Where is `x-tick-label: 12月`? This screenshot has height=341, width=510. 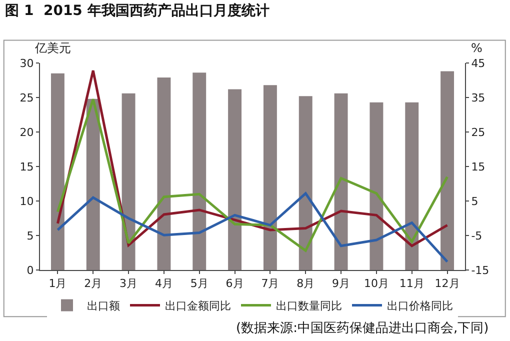 x-tick-label: 12月 is located at coordinates (447, 283).